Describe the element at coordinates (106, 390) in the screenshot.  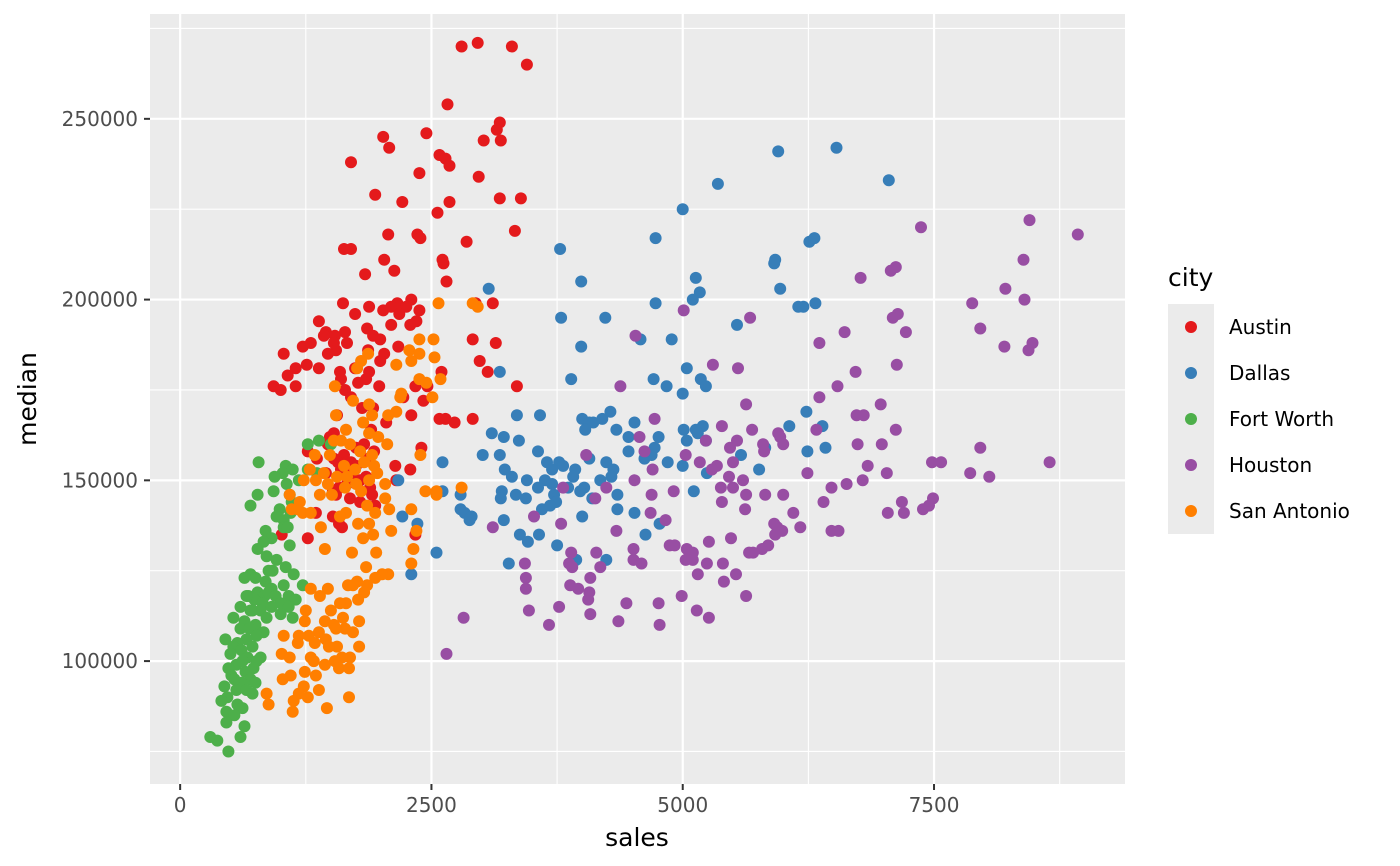
I see `y-axis: 100000 150000 200000 250000` at that location.